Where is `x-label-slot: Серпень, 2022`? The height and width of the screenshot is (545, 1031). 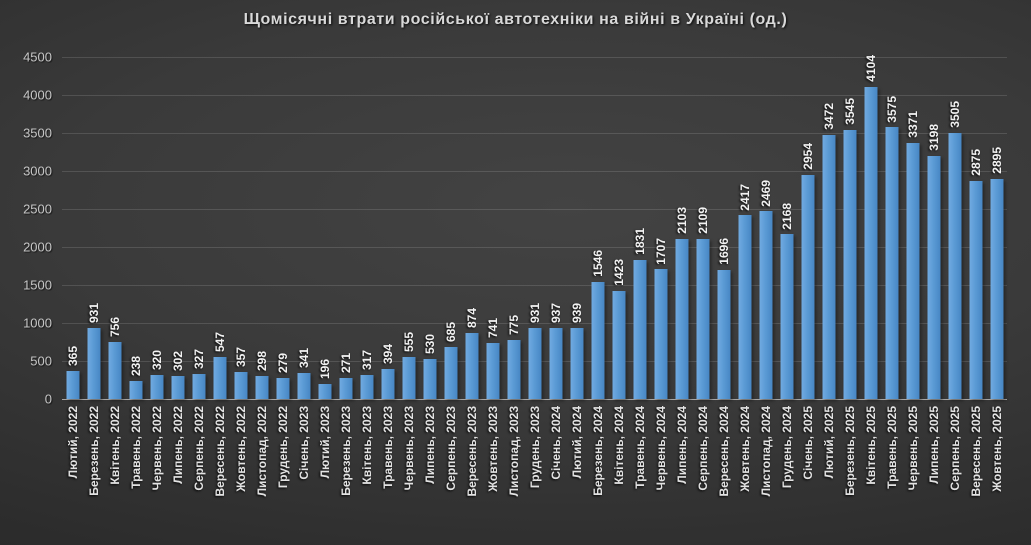 x-label-slot: Серпень, 2022 is located at coordinates (198, 472).